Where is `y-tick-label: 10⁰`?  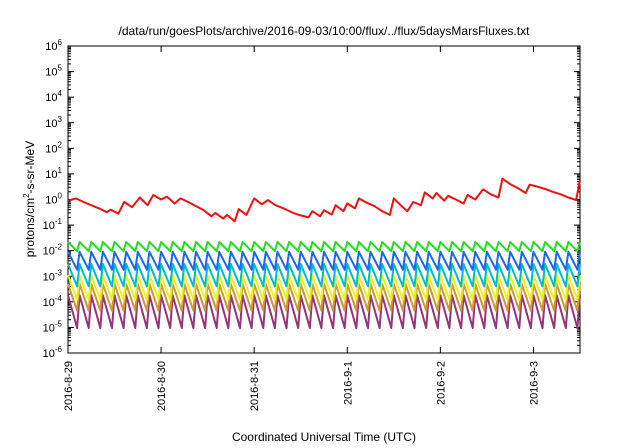 y-tick-label: 10⁰ is located at coordinates (53, 199).